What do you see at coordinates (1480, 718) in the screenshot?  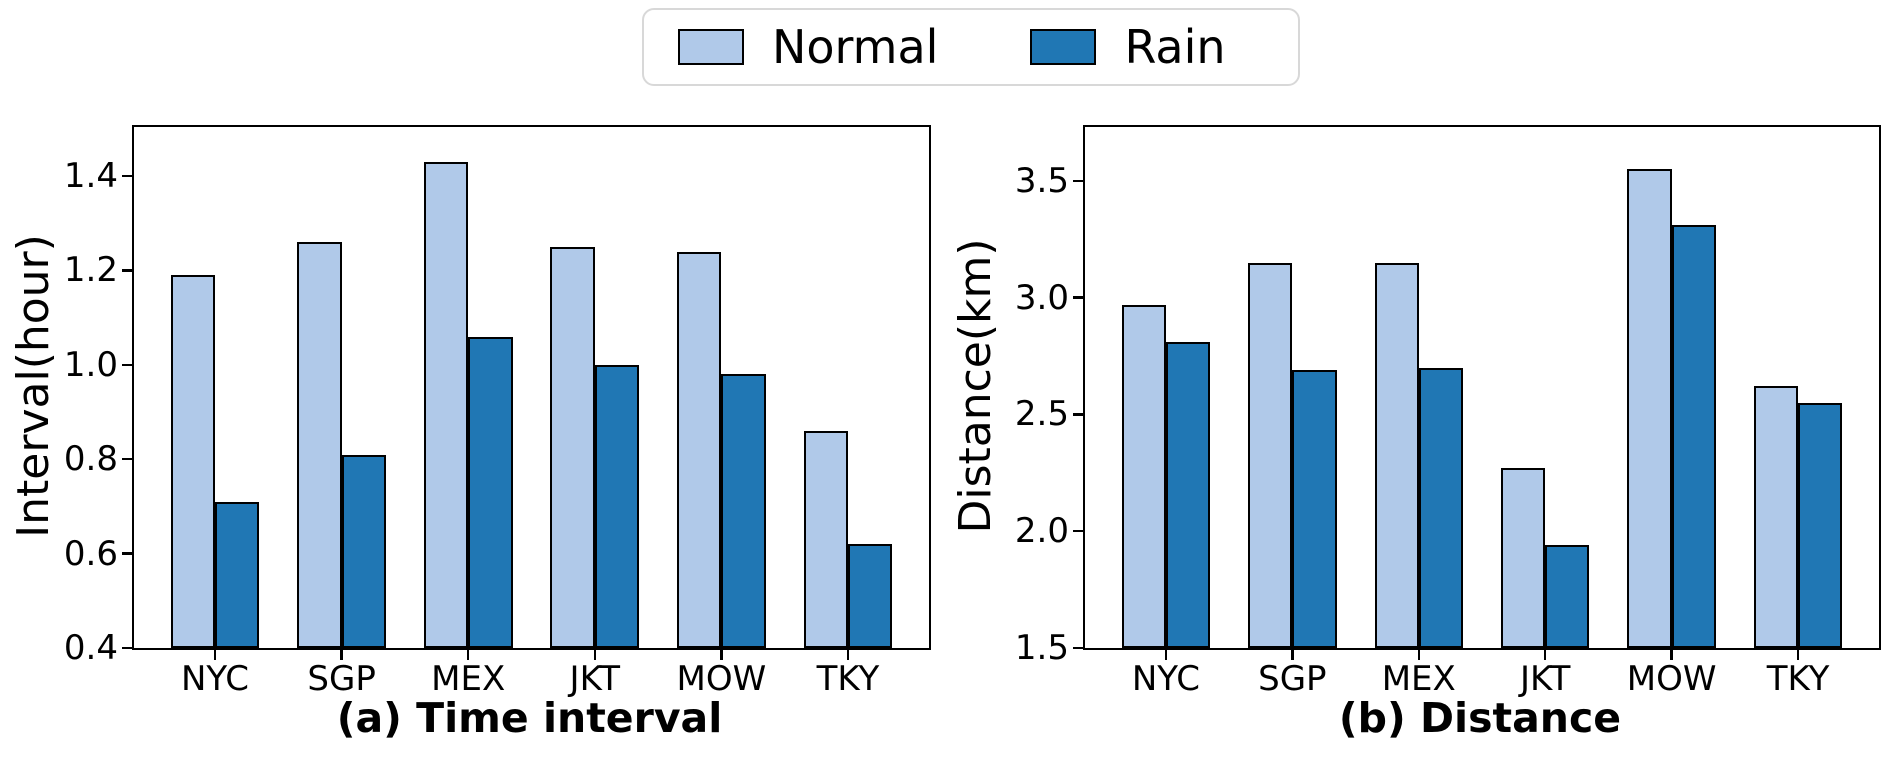 I see `caption-distance: (b) Distance` at bounding box center [1480, 718].